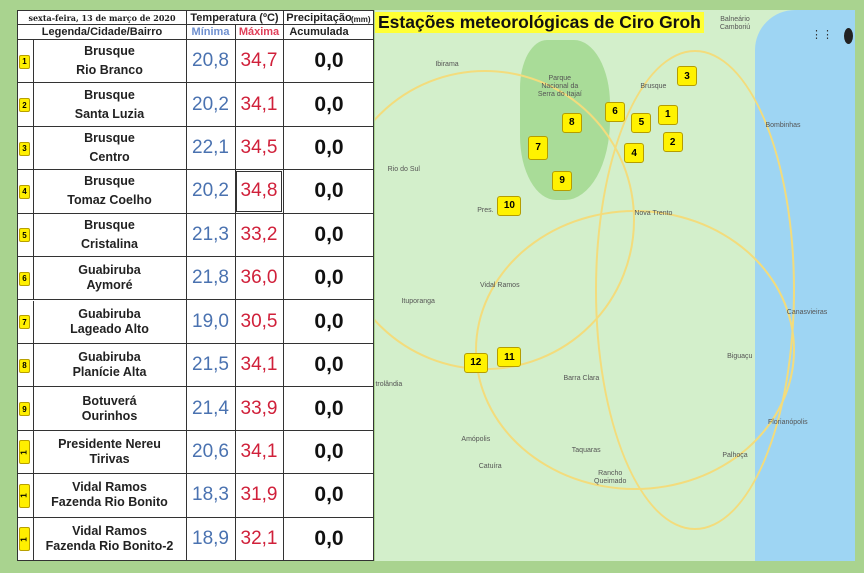 This screenshot has height=573, width=864. I want to click on station-row: 7 Guabiruba Lageado Alto 19,0 30,5 0,0, so click(195, 322).